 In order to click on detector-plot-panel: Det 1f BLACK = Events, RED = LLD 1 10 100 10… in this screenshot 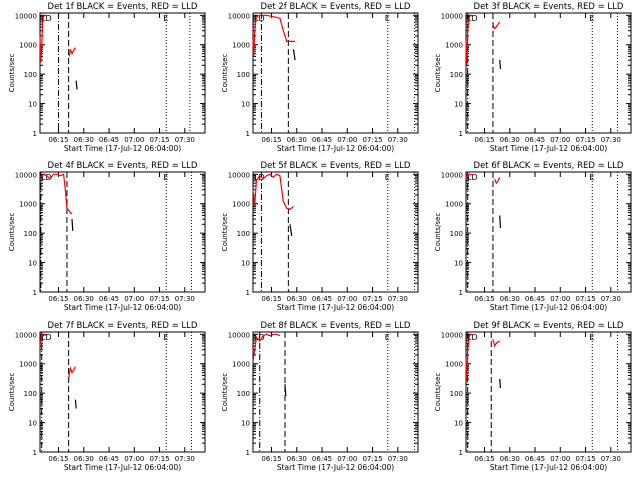, I will do `click(107, 77)`.